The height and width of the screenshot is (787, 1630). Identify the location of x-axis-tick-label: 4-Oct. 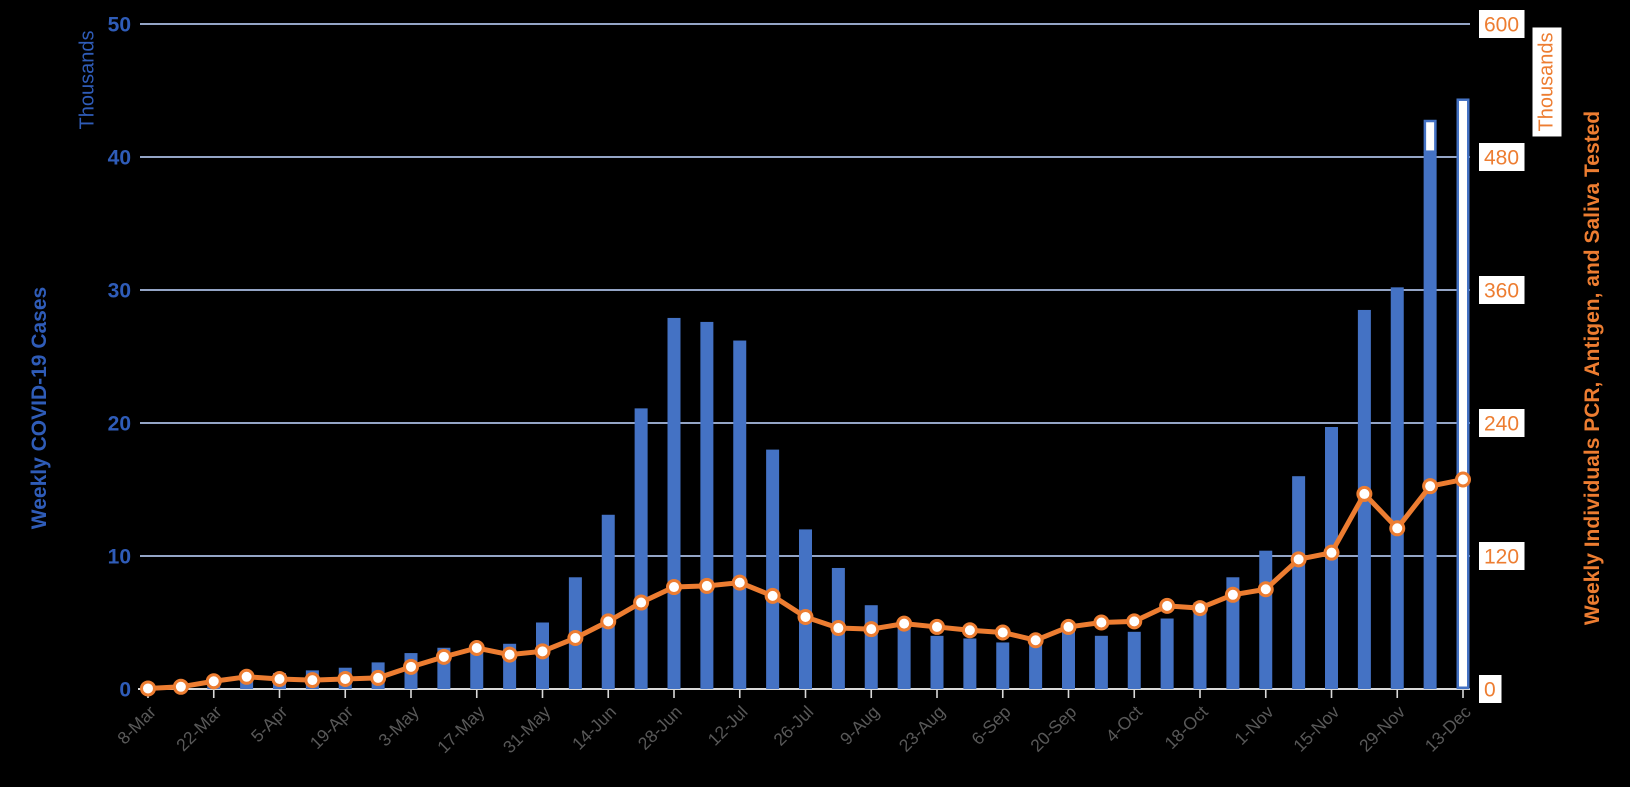
(1124, 724).